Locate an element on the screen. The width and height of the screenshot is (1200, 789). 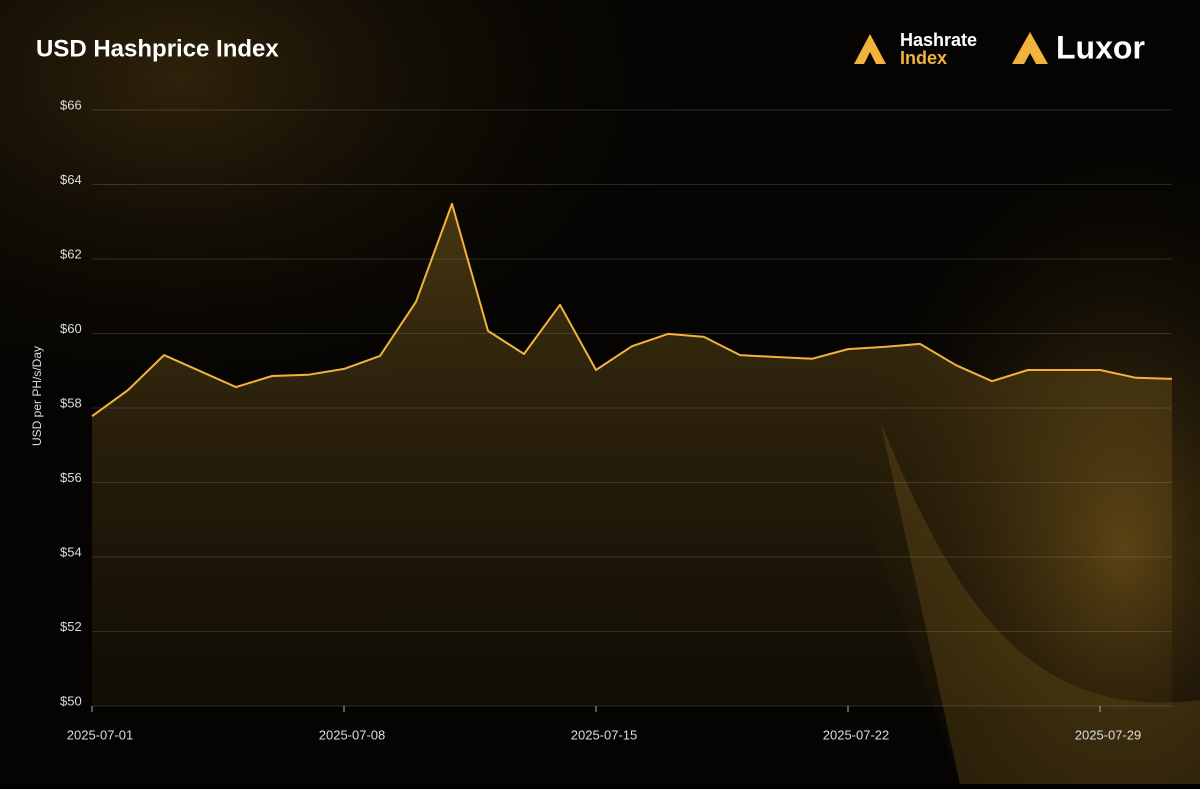
x-tick-label: 2025-07-08 is located at coordinates (352, 734).